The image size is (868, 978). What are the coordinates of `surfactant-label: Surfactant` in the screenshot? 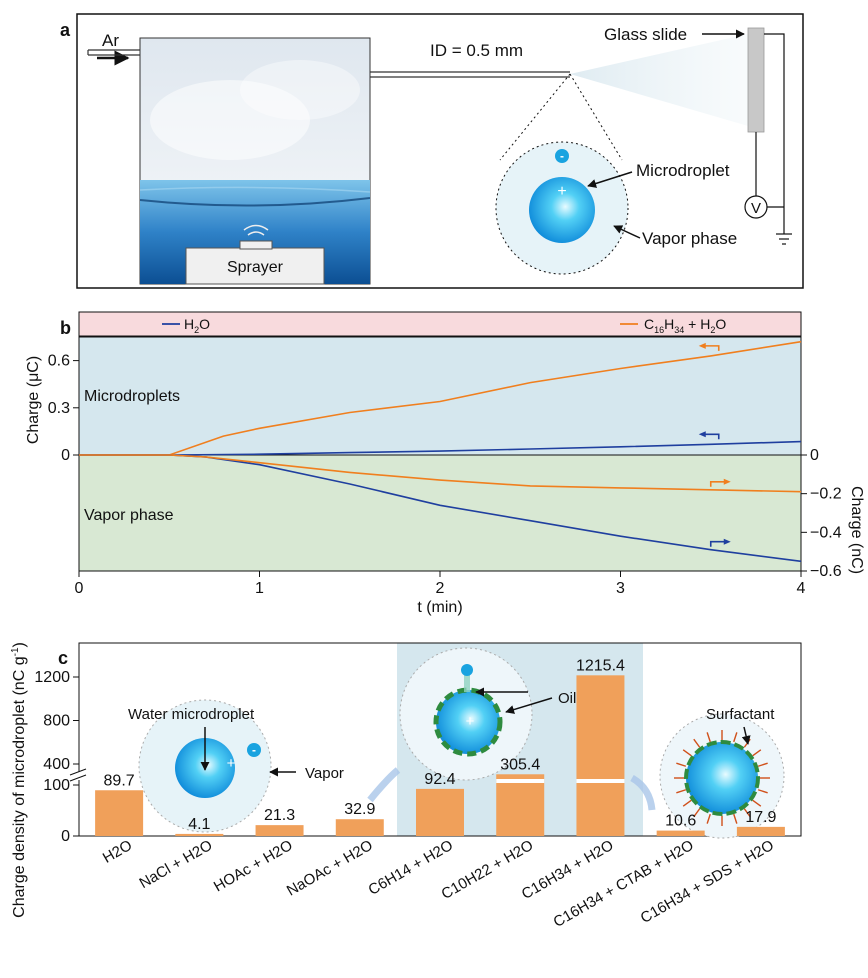 It's located at (740, 714).